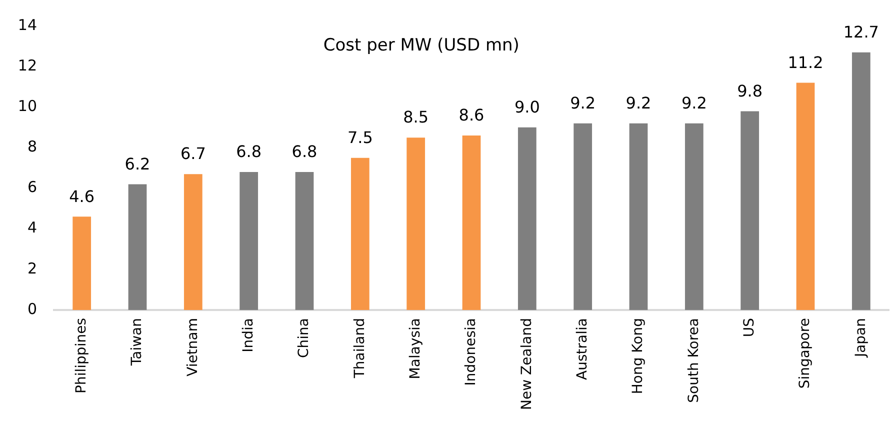 Image resolution: width=895 pixels, height=433 pixels. Describe the element at coordinates (421, 45) in the screenshot. I see `text: Cost per MW (USD mn)` at that location.